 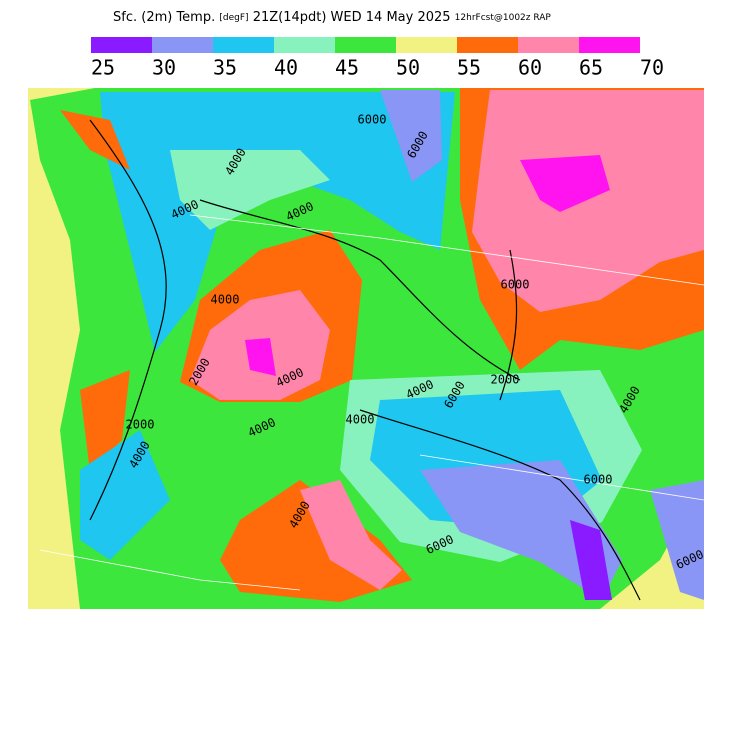 What do you see at coordinates (377, 58) in the screenshot?
I see `legend: 25 30 35 40 45 50 55 60 65 70` at bounding box center [377, 58].